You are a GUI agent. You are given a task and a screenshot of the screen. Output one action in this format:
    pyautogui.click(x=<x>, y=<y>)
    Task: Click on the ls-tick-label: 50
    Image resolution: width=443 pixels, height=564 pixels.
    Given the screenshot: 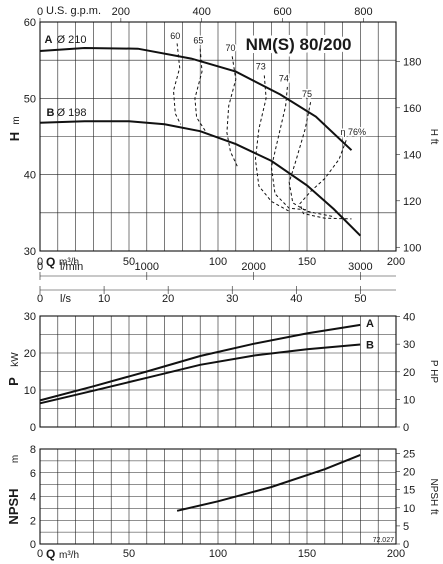 What is the action you would take?
    pyautogui.click(x=360, y=299)
    